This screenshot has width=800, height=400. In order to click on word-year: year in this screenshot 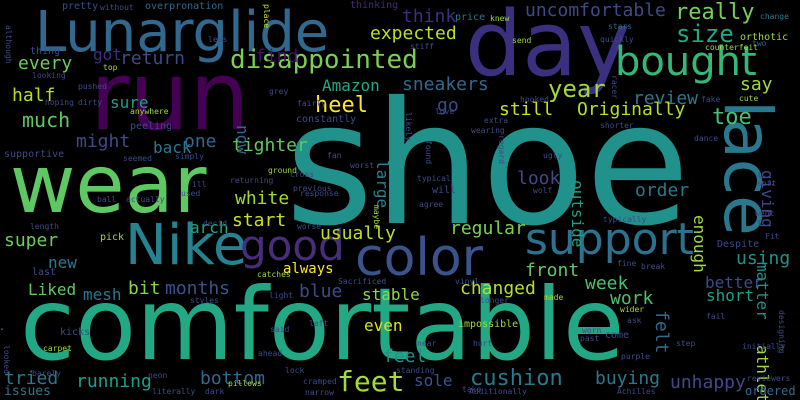, I will do `click(577, 89)`.